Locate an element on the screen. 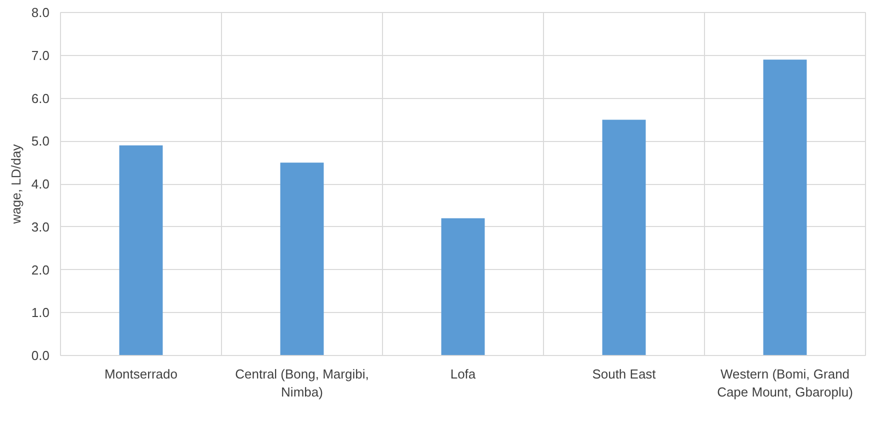 This screenshot has height=423, width=880. y-tick-label: 7.0 is located at coordinates (40, 55).